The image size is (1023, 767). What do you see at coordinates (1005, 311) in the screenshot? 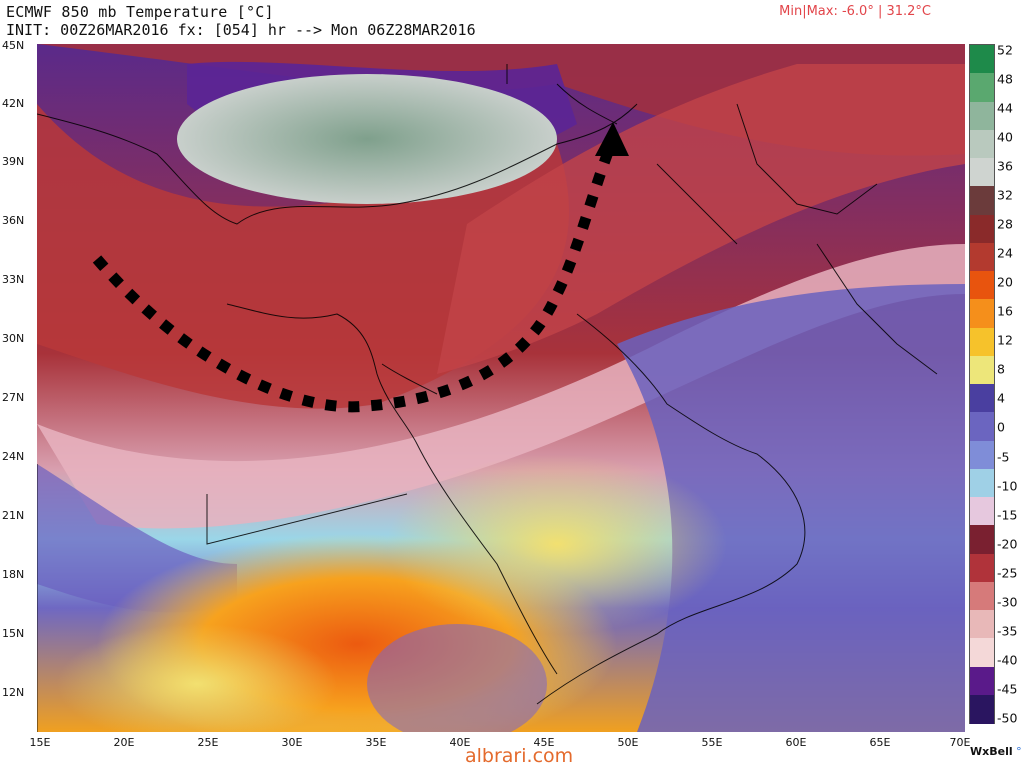
I see `colorbar-label: 16` at bounding box center [1005, 311].